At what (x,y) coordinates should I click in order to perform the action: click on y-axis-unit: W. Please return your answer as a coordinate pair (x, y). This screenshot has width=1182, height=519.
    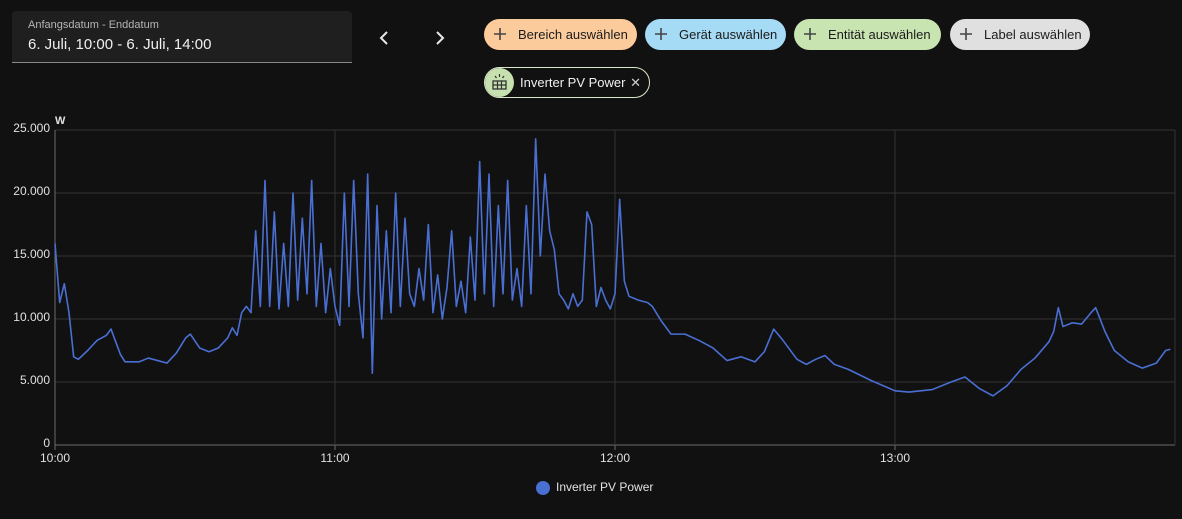
    Looking at the image, I should click on (60, 121).